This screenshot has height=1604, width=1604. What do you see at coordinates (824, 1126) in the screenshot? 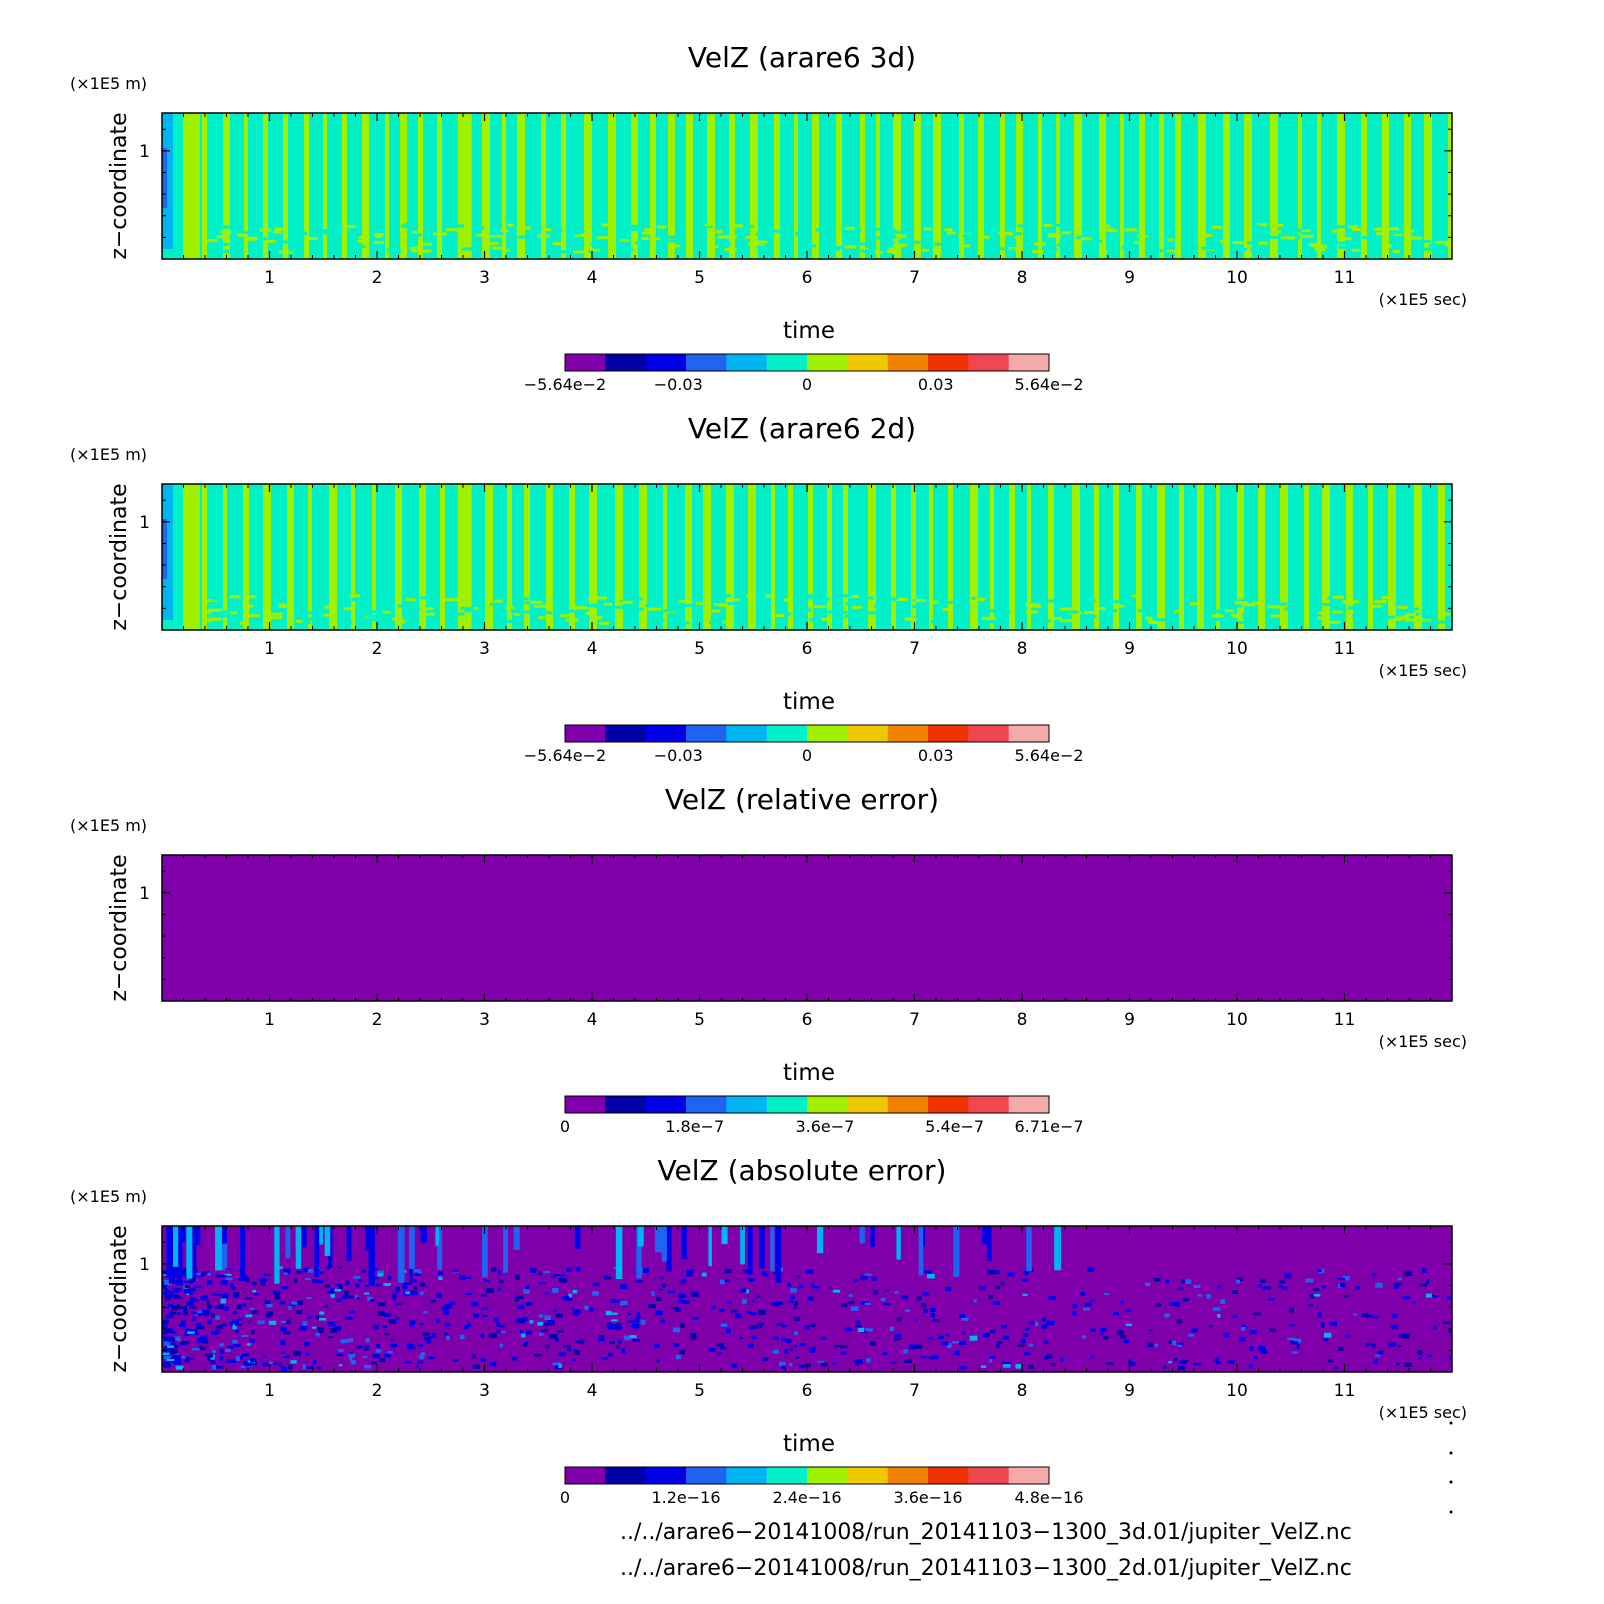
I see `colorbar-tick-label: 3.6e−7` at bounding box center [824, 1126].